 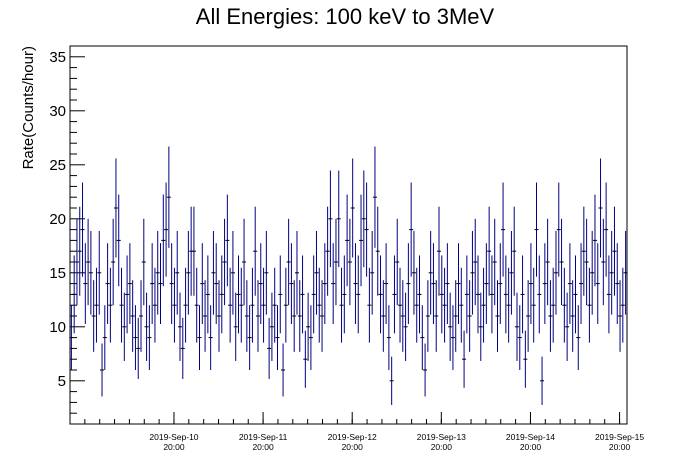 I want to click on x-tick-date-label: 2019-Sep-13, so click(x=441, y=437).